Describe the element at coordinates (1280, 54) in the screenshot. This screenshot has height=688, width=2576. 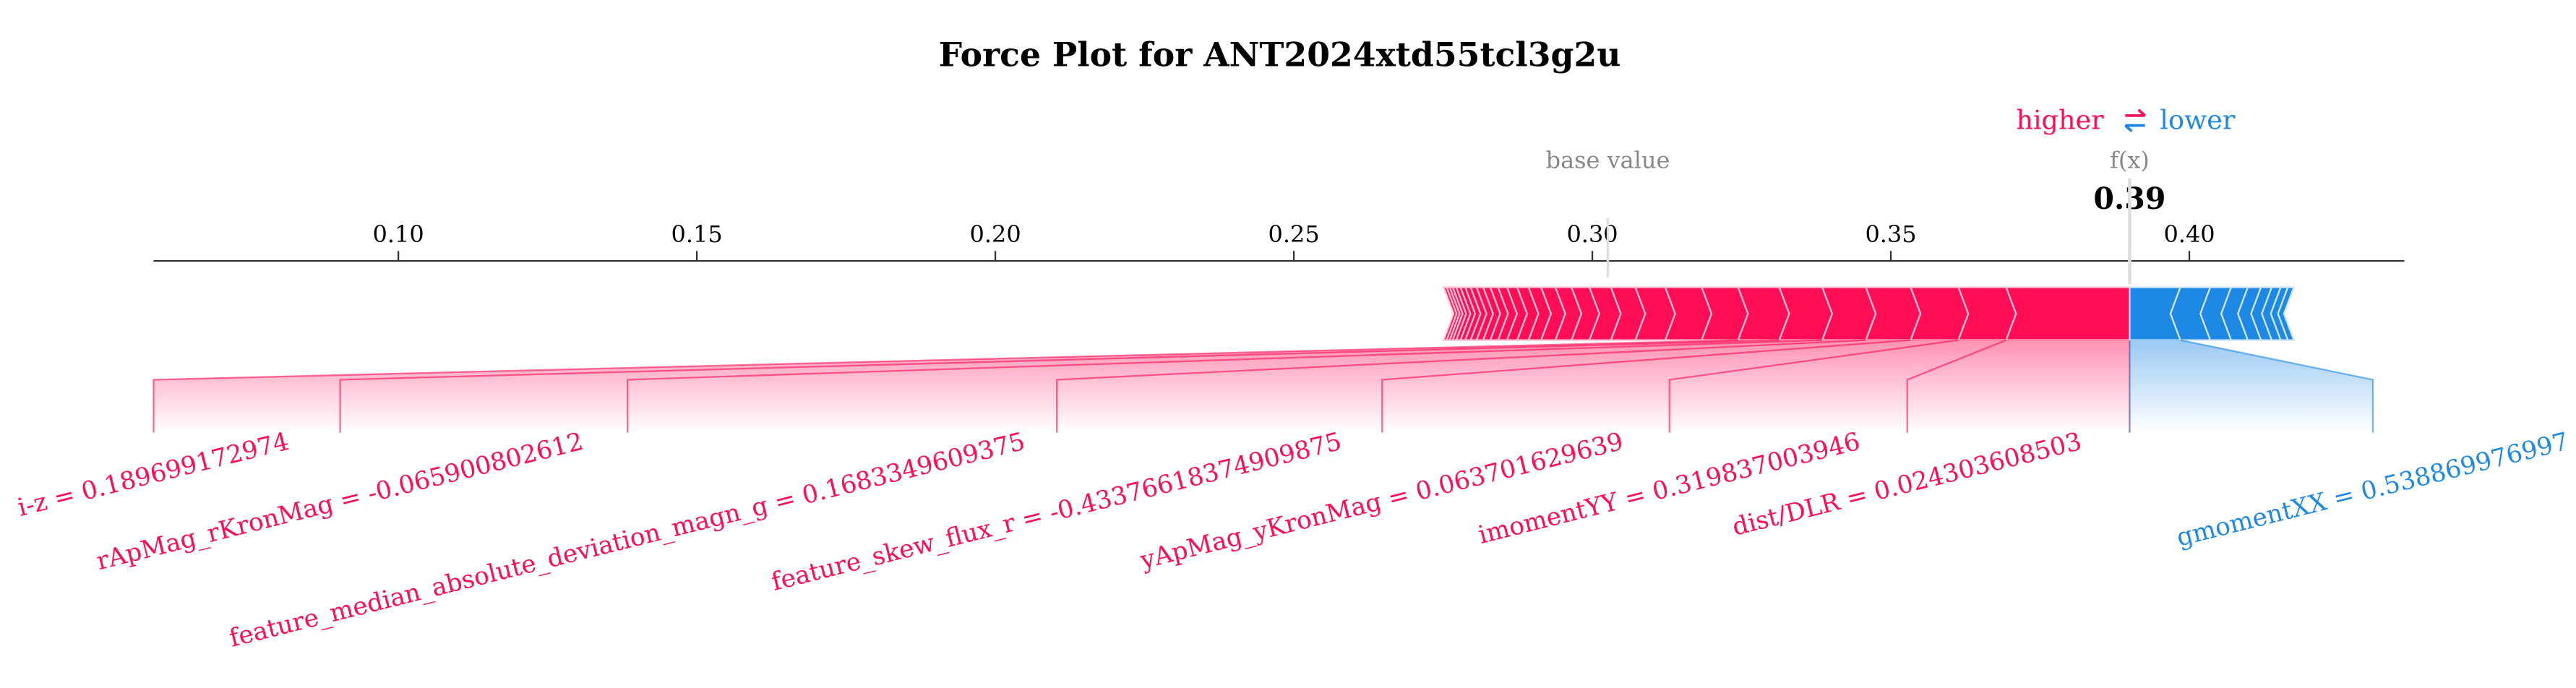
I see `chart-title: Force Plot for ANT2024xtd55tcl3g2u` at that location.